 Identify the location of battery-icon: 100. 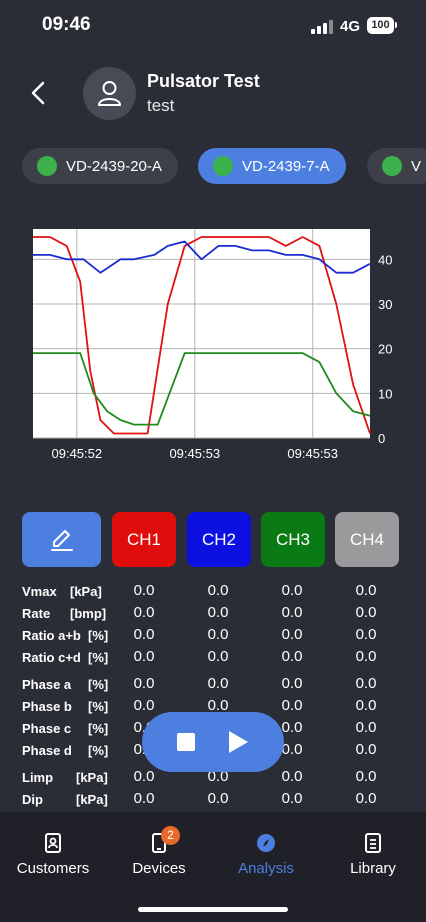
(380, 25).